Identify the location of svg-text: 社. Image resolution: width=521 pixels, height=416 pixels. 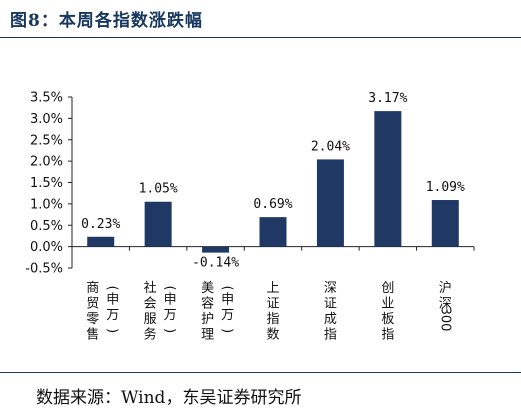
(150, 288).